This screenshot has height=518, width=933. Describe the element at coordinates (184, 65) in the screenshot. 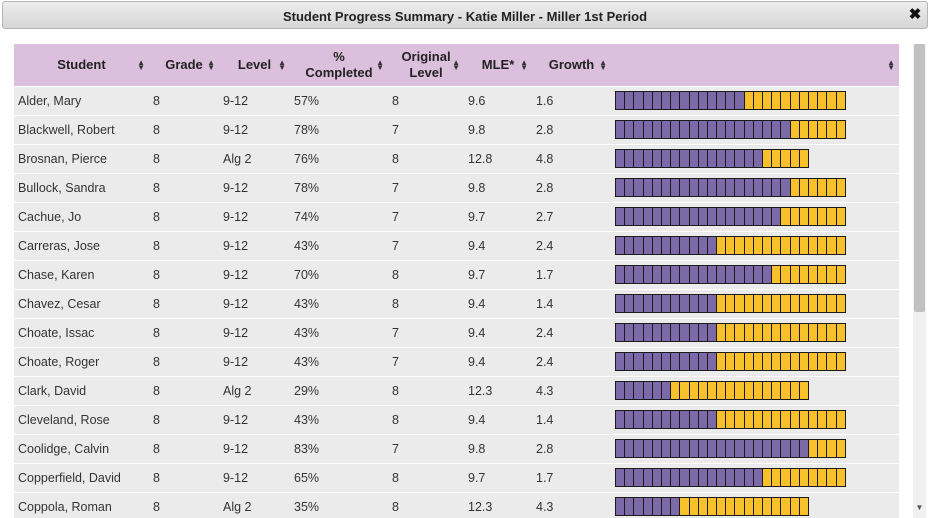

I see `column-header-grade: Grade ▲ ▼` at that location.